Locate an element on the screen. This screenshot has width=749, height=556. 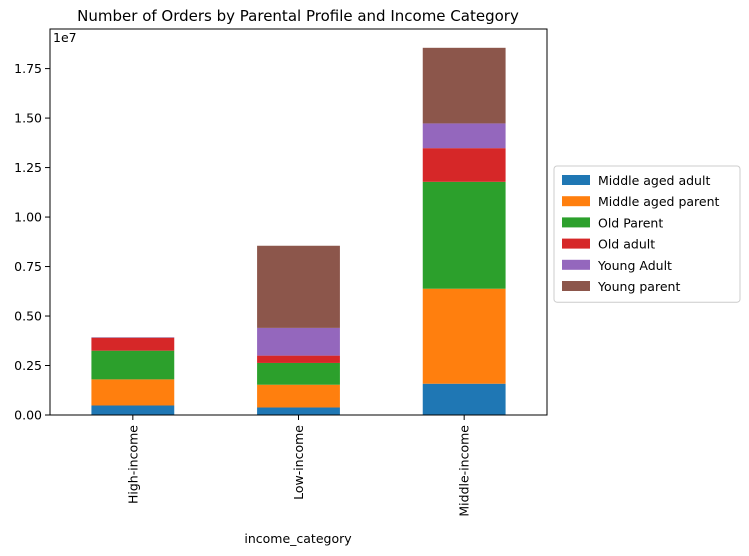
bar-low-income-young-adult is located at coordinates (298, 341).